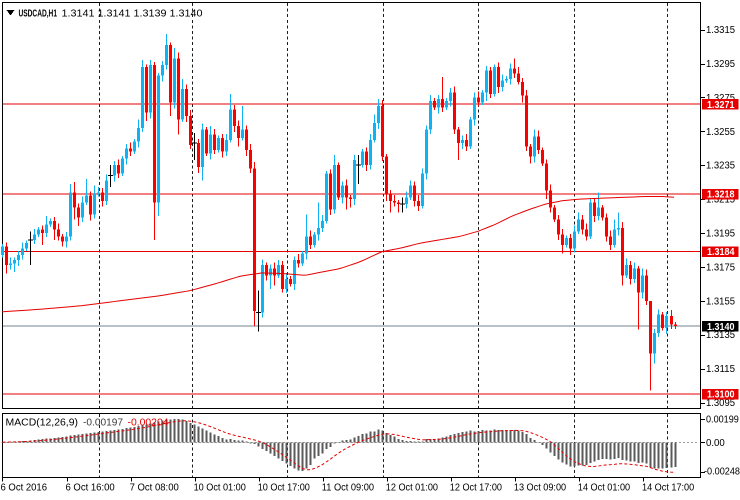 The width and height of the screenshot is (740, 500). Describe the element at coordinates (720, 369) in the screenshot. I see `svg-text: 1.3115` at that location.